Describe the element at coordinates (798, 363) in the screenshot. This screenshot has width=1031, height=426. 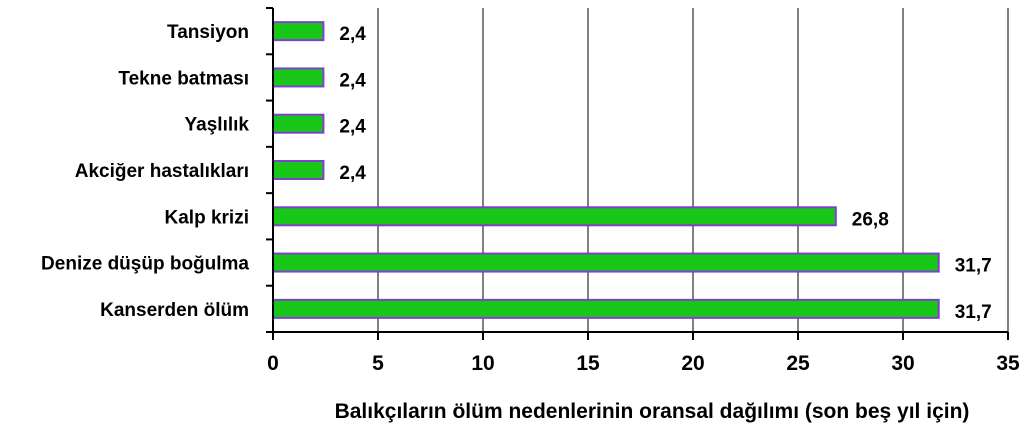
I see `x-tick-label: 25` at that location.